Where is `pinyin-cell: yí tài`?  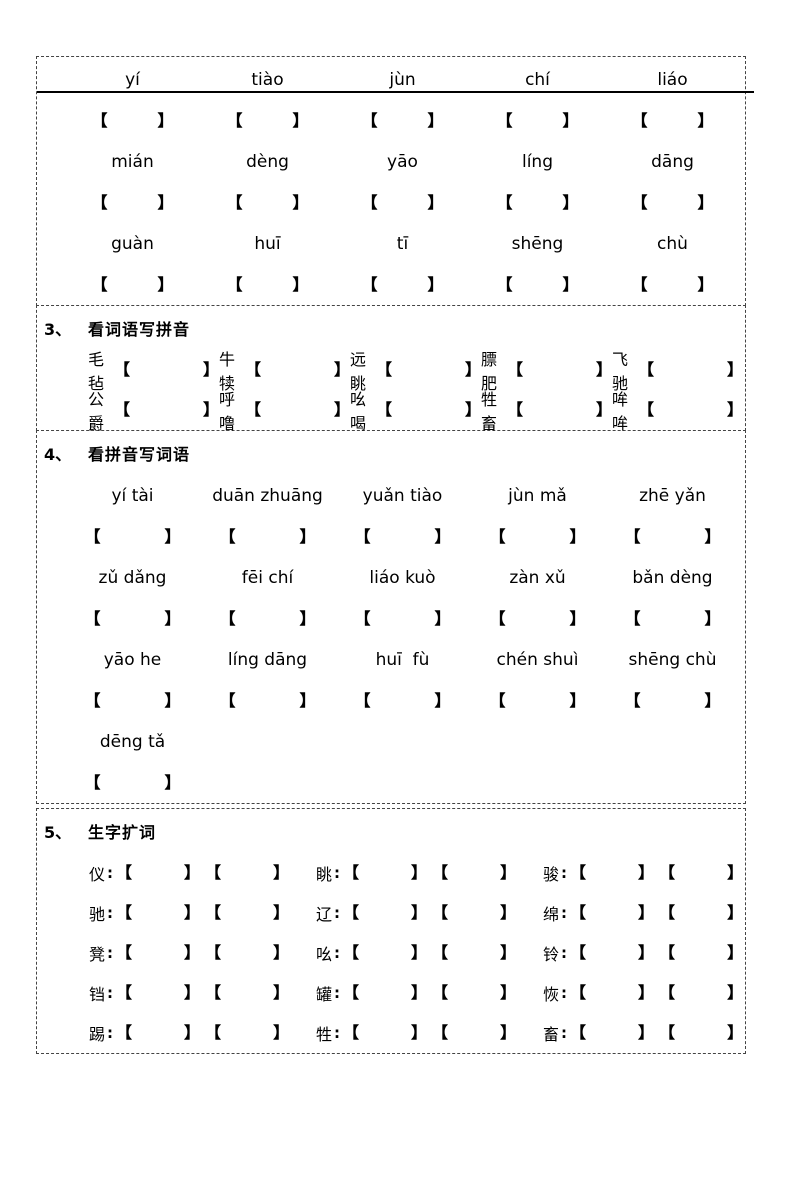 pinyin-cell: yí tài is located at coordinates (132, 496).